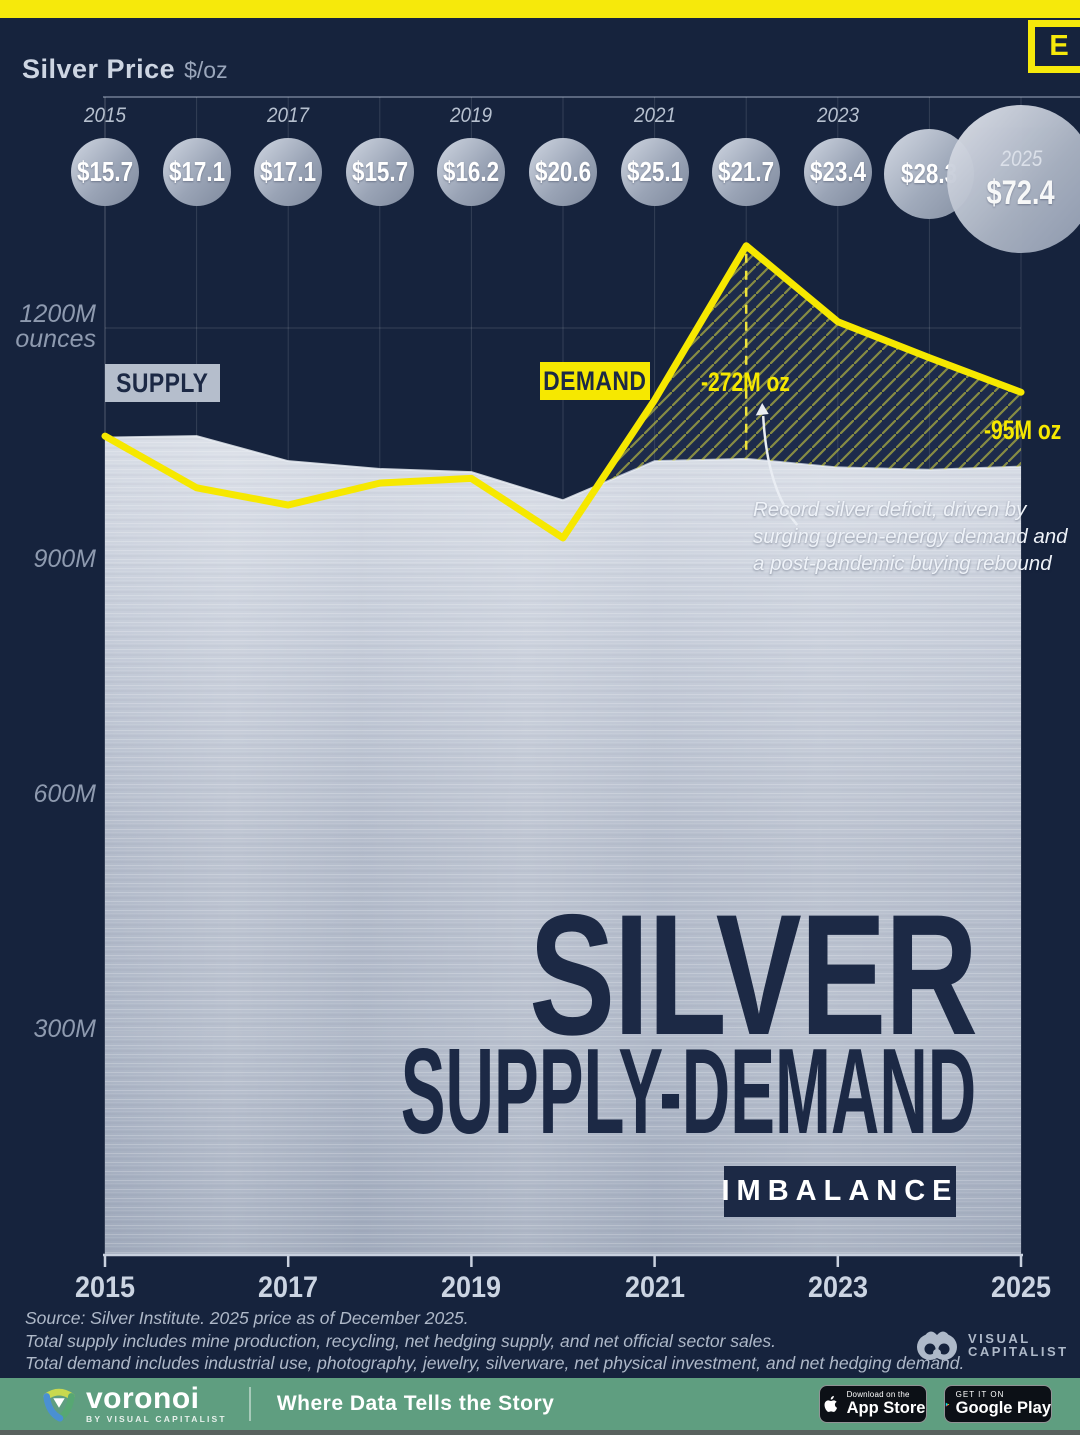 Image resolution: width=1080 pixels, height=1435 pixels. I want to click on price-circle-2017: $17.1, so click(288, 172).